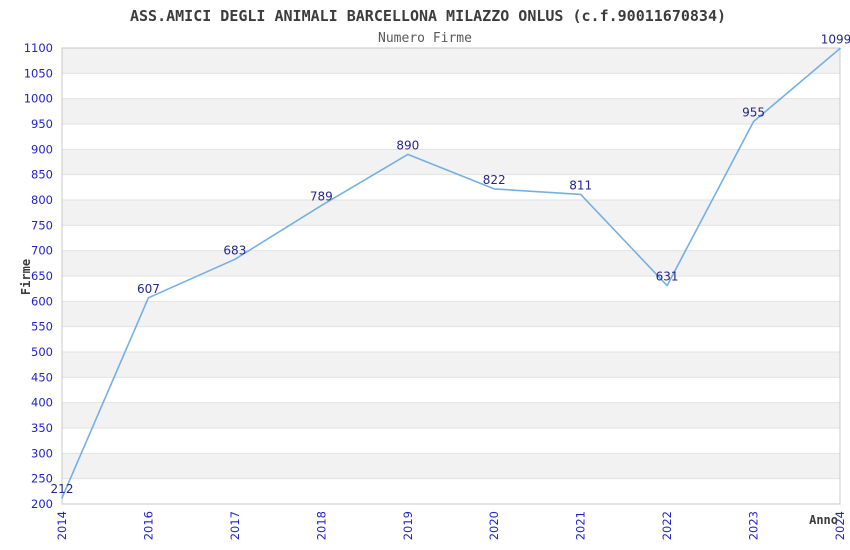  I want to click on y-tick-label: 750, so click(42, 225).